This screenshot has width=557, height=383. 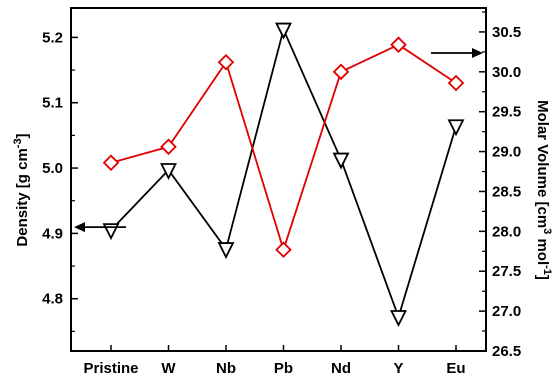 What do you see at coordinates (506, 311) in the screenshot?
I see `y-right-tick-label: 27.0` at bounding box center [506, 311].